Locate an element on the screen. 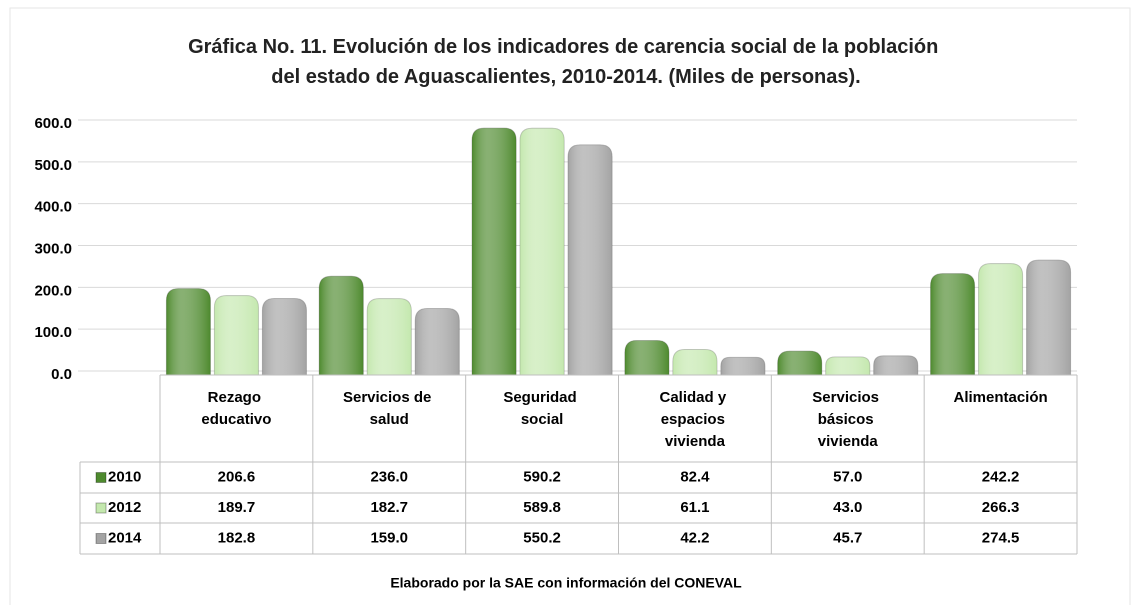 This screenshot has width=1133, height=605. legend-label: 2012 is located at coordinates (124, 507).